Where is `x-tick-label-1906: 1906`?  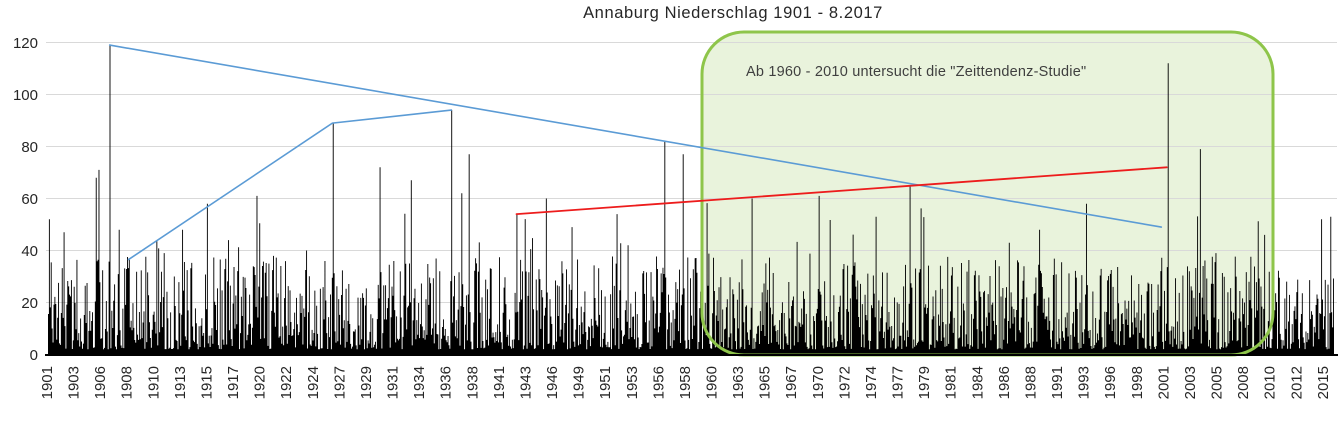
x-tick-label-1906: 1906 is located at coordinates (100, 382).